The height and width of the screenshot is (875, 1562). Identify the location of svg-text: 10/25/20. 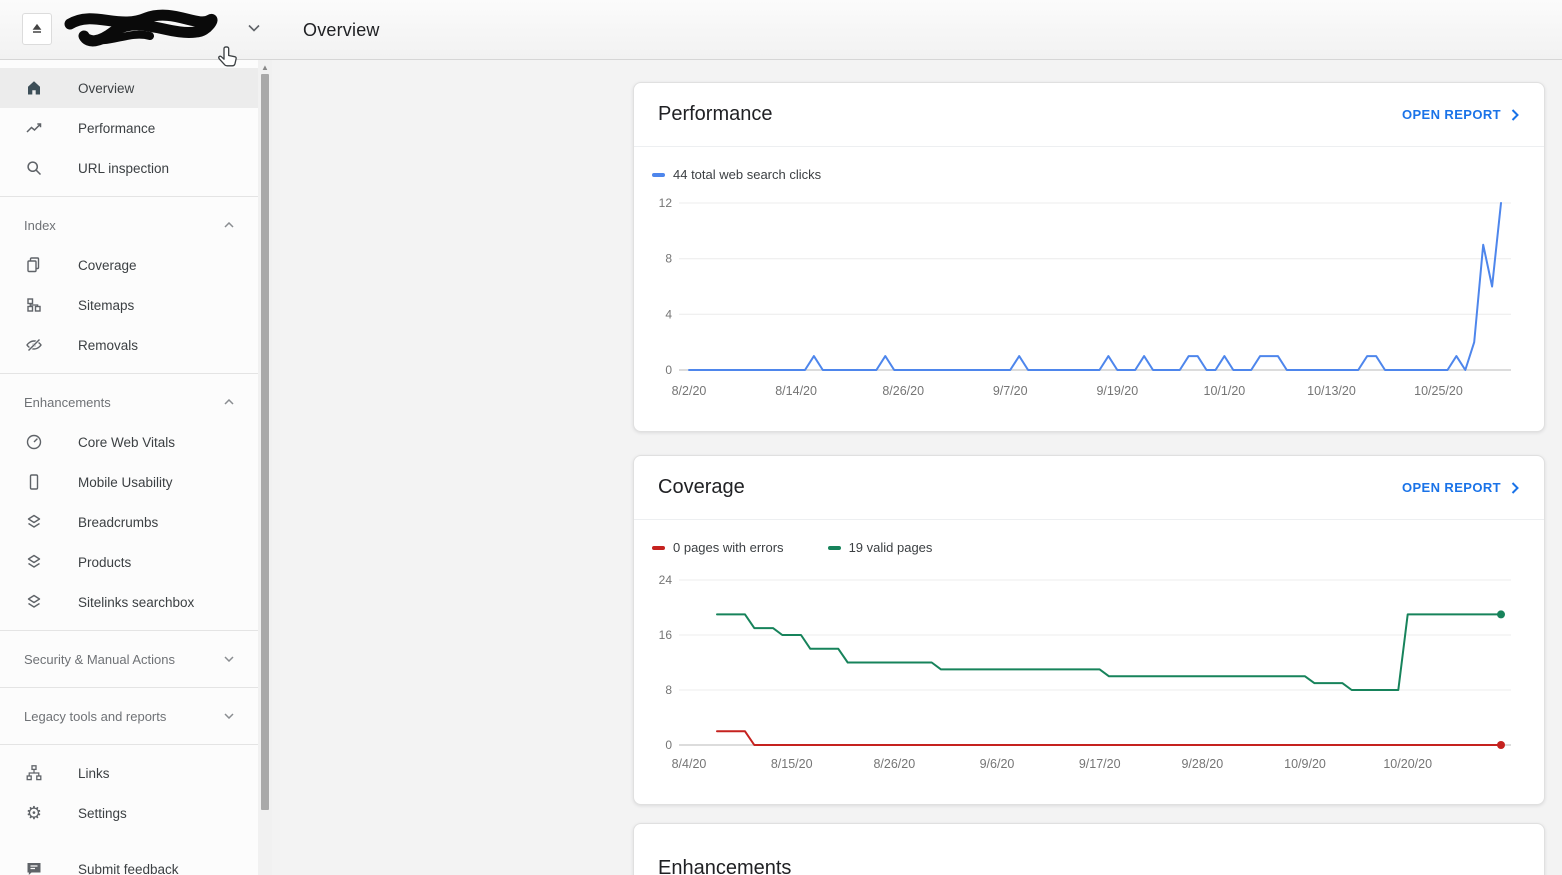
(1438, 391).